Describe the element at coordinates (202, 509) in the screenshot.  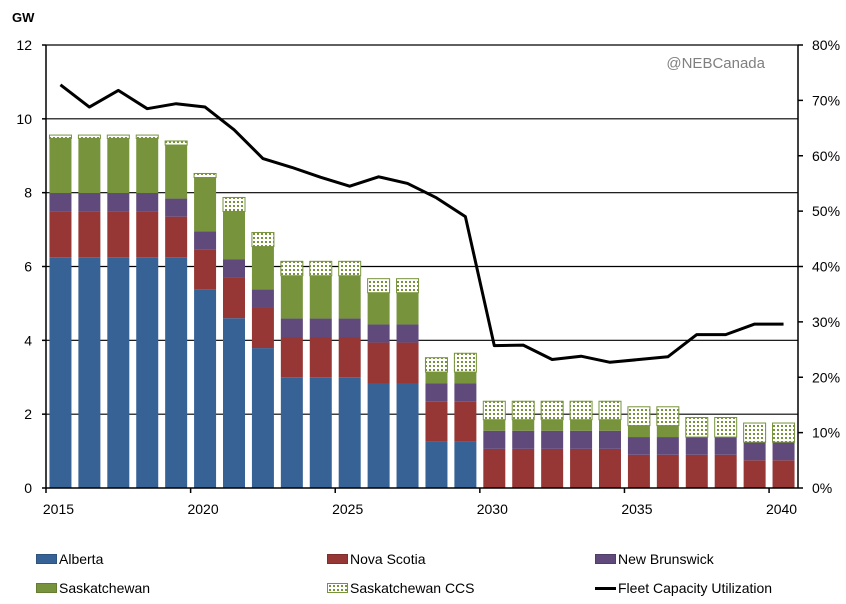
I see `x-tick-label: 2020` at that location.